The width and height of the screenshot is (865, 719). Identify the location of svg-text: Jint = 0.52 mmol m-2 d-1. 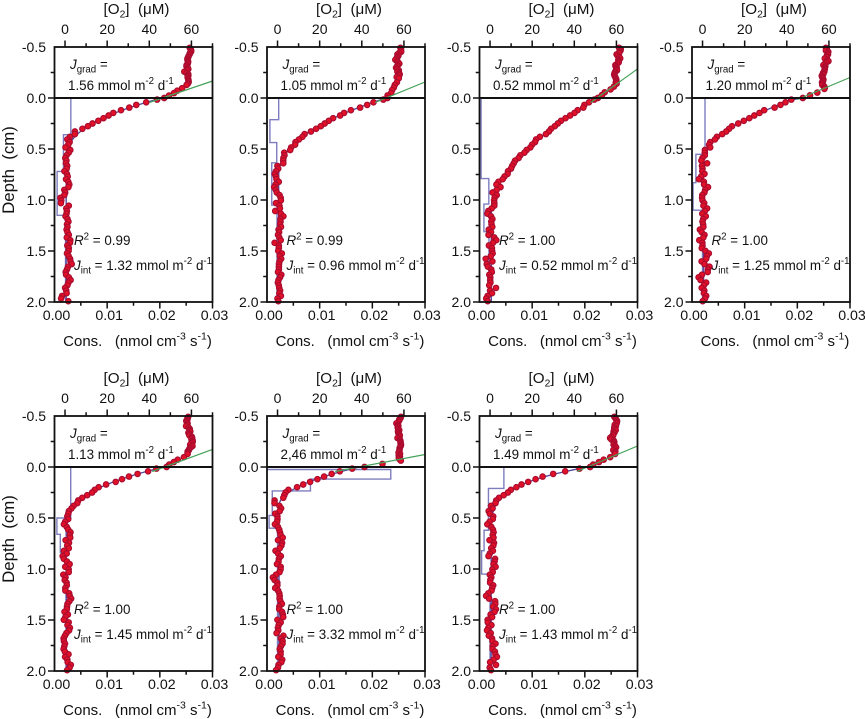
(567, 266).